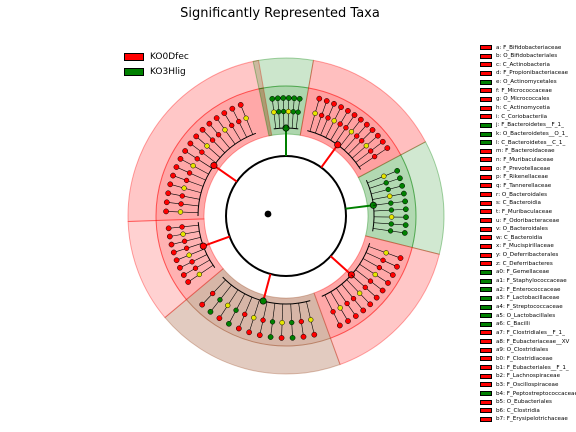  Describe the element at coordinates (367, 107) in the screenshot. I see `clade-bacteroidetes-outer` at that location.